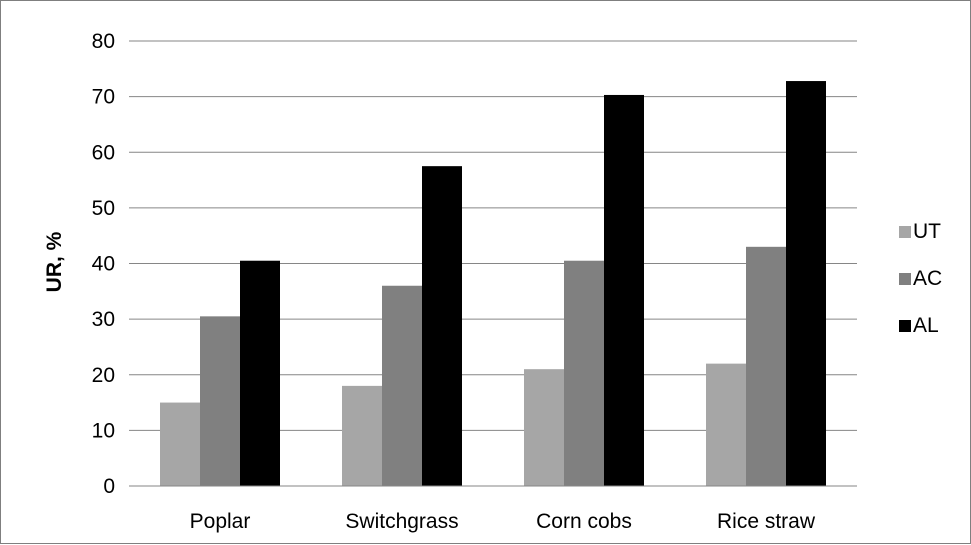  What do you see at coordinates (362, 435) in the screenshot?
I see `bar-ut-switchgrass` at bounding box center [362, 435].